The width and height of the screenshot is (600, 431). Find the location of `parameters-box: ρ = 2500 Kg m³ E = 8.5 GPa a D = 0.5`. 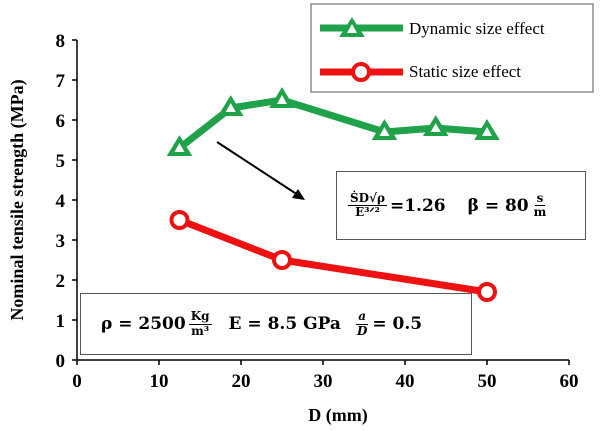

parameters-box: ρ = 2500 Kg m³ E = 8.5 GPa a D = 0.5 is located at coordinates (276, 324).